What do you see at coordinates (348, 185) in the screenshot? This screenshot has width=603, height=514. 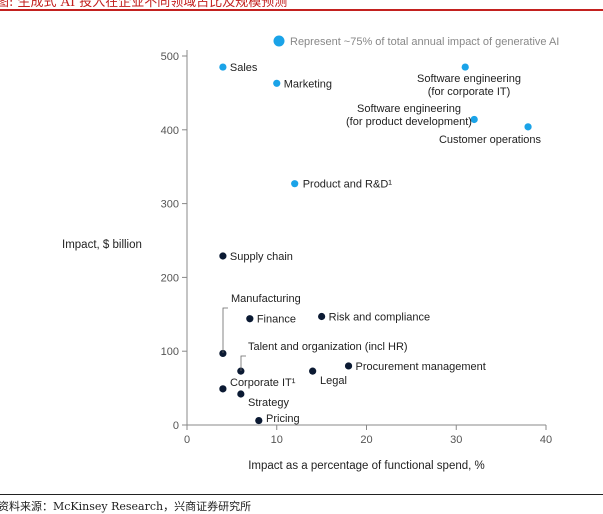 I see `point-label: Product and R&D¹` at bounding box center [348, 185].